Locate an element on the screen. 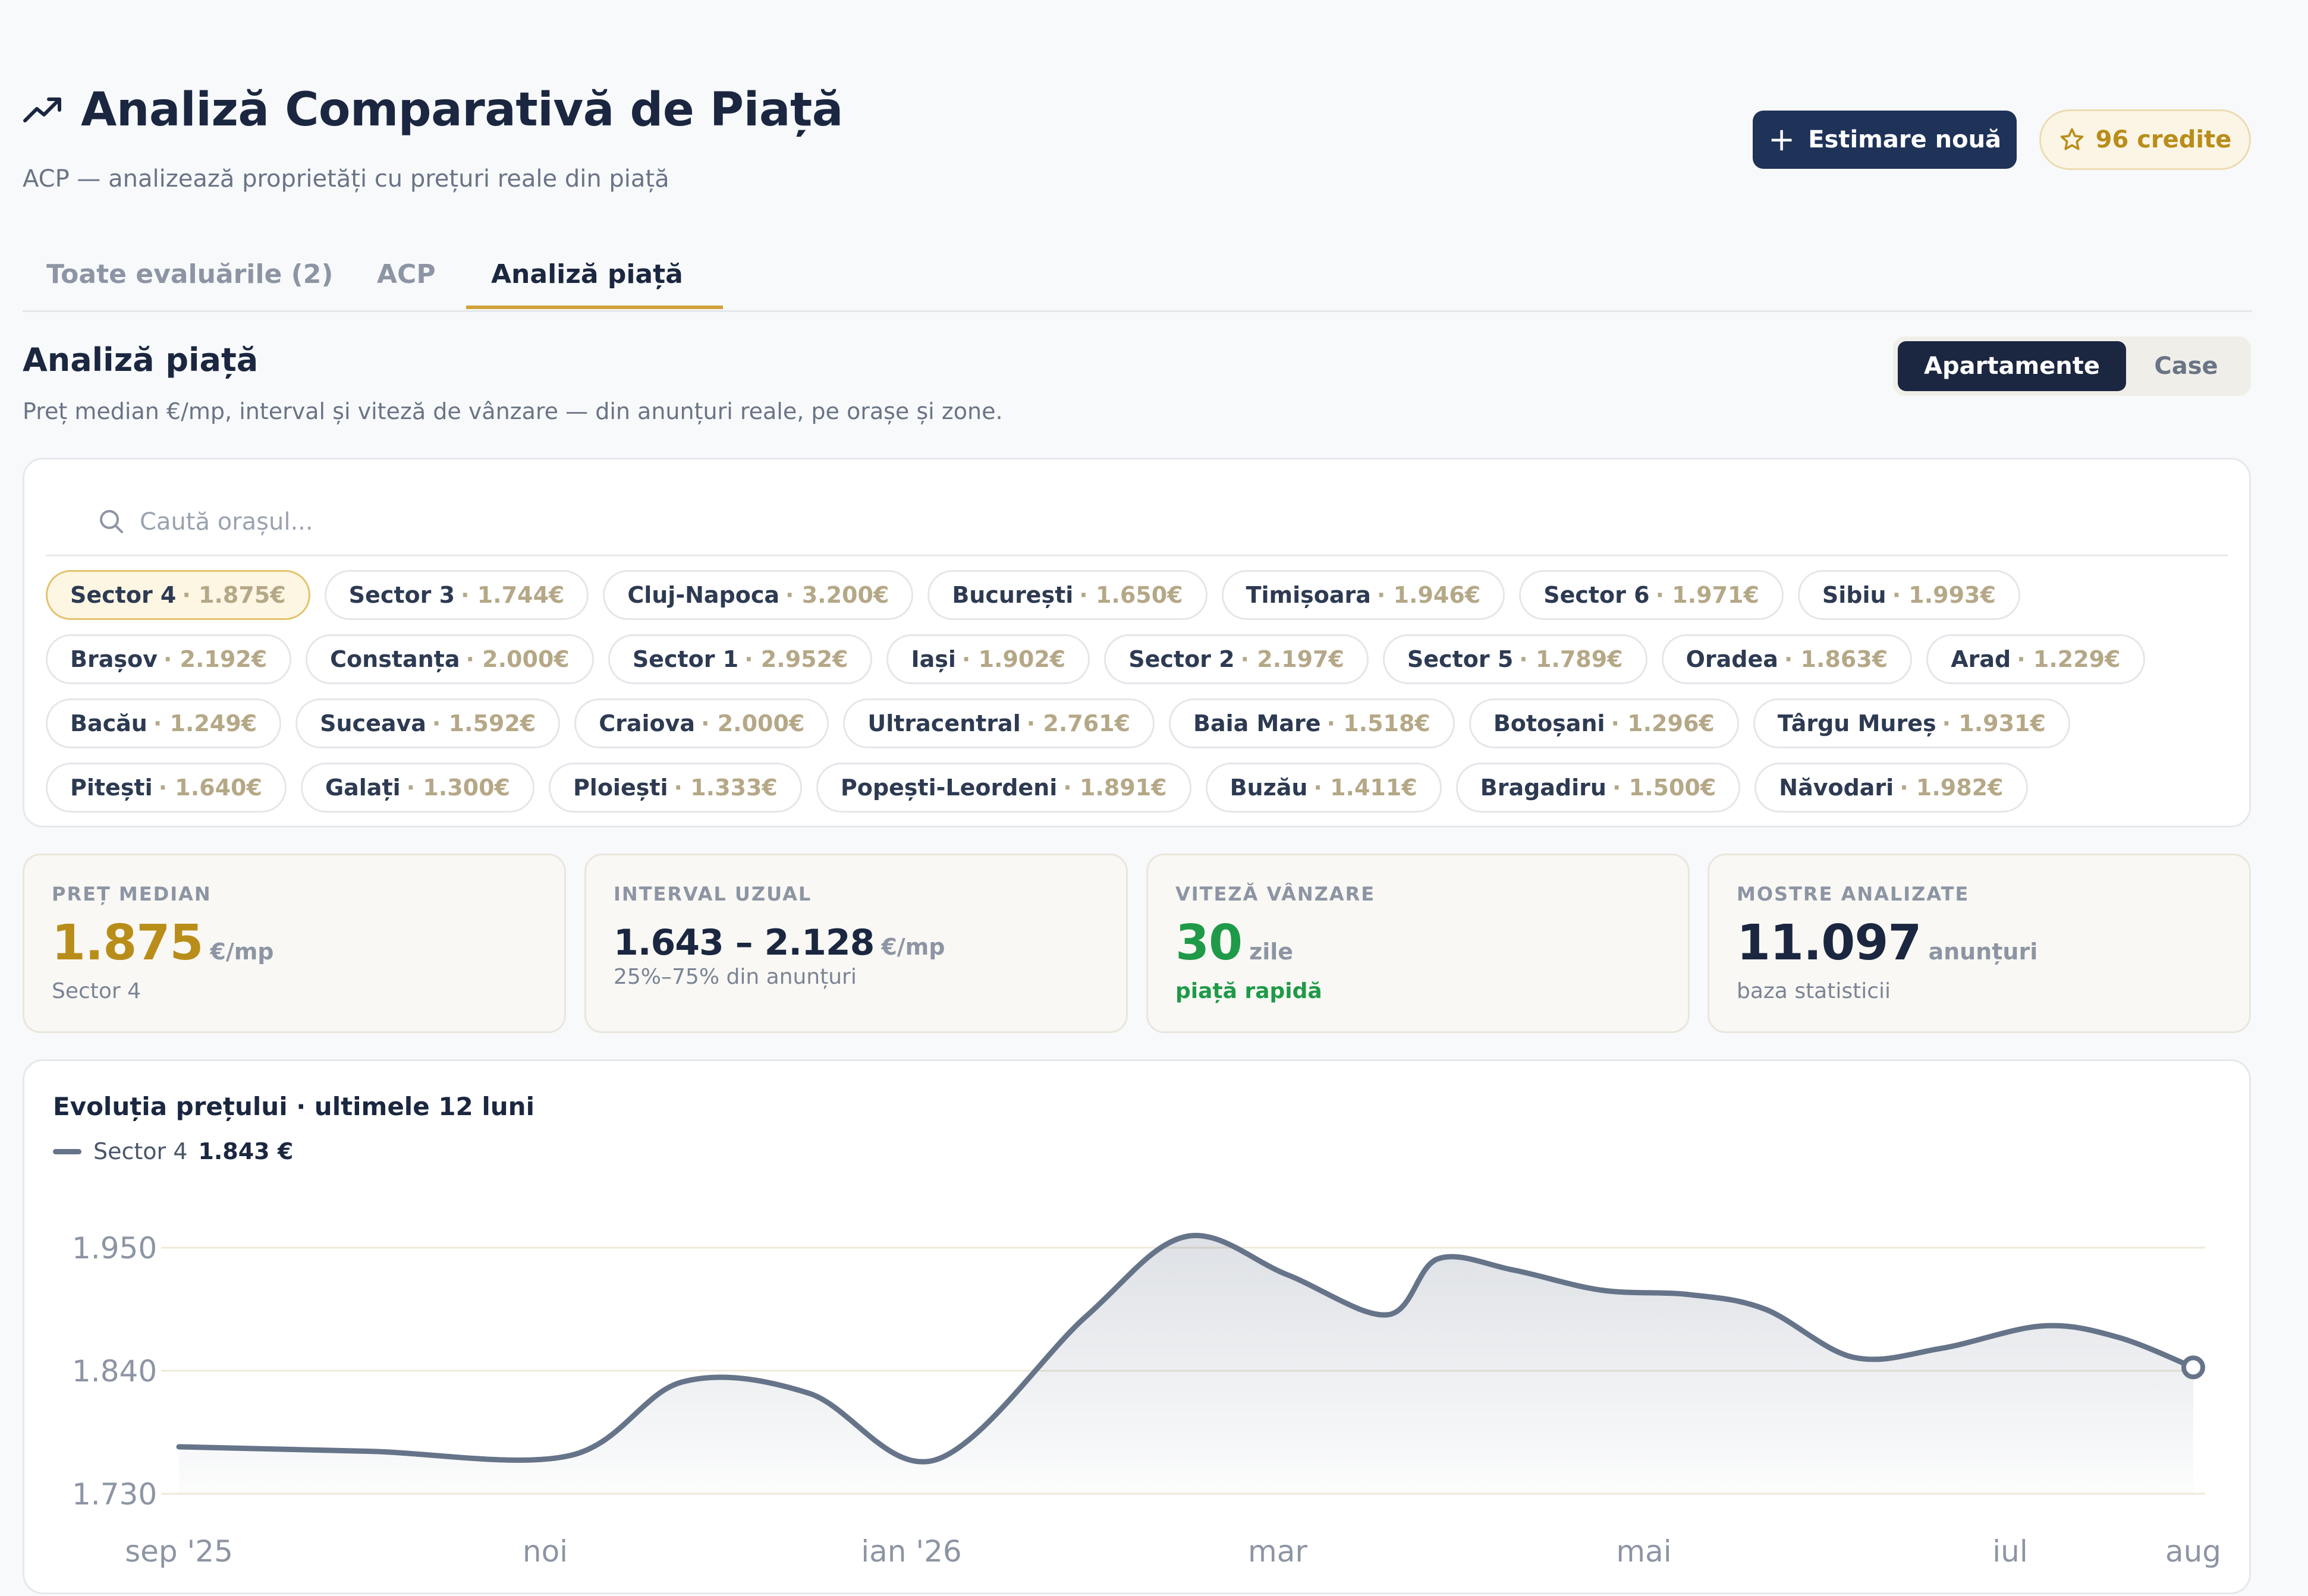 This screenshot has height=1596, width=2308. city-chip-price: 1.875€ is located at coordinates (234, 595).